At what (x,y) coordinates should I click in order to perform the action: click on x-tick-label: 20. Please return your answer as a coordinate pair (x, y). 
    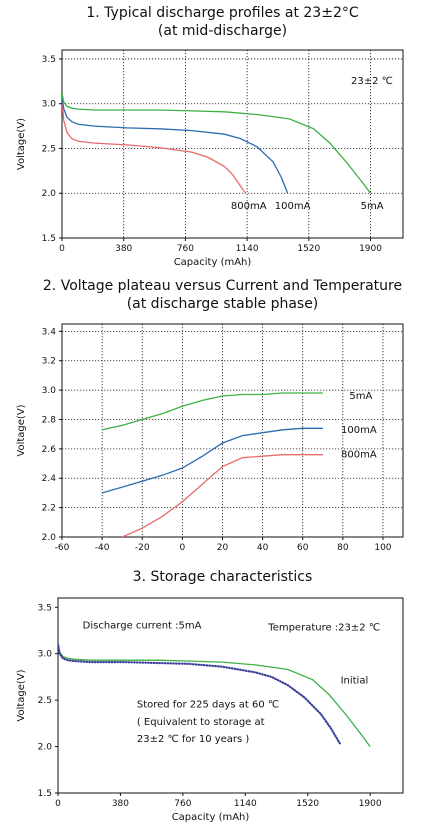
    Looking at the image, I should click on (223, 548).